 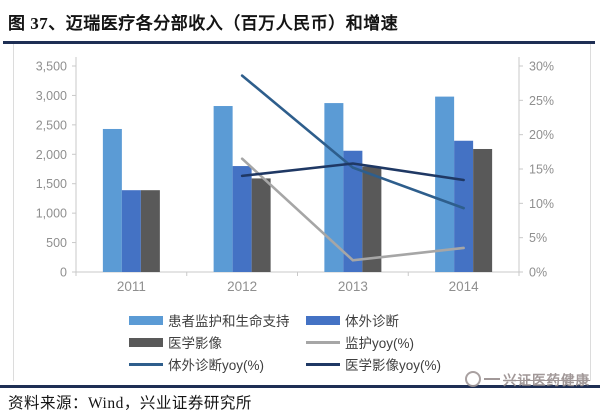 I want to click on watermark-logo-icon, so click(x=473, y=379).